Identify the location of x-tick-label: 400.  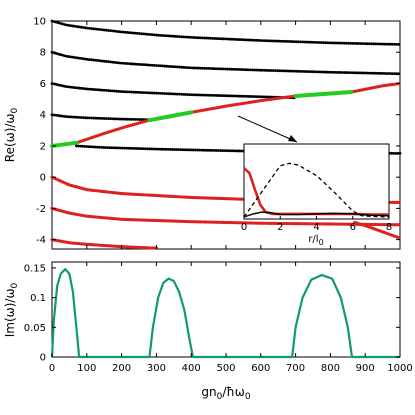
(191, 368).